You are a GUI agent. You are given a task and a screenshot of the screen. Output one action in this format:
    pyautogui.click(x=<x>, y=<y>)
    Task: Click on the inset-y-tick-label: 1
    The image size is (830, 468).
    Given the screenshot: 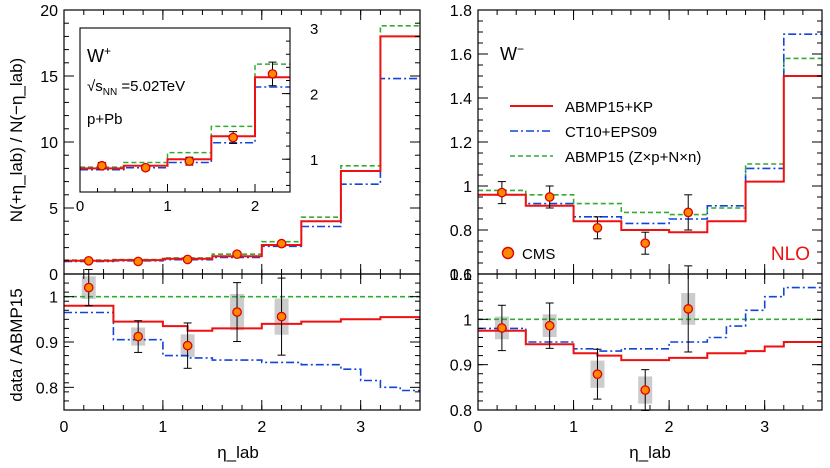 What is the action you would take?
    pyautogui.click(x=314, y=160)
    